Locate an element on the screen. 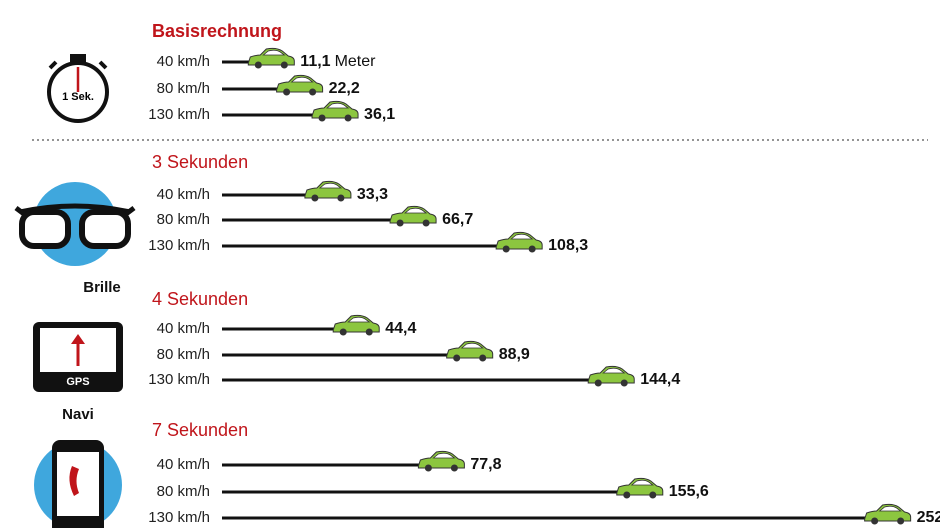 The width and height of the screenshot is (940, 528). value-label: 144,4 is located at coordinates (660, 379).